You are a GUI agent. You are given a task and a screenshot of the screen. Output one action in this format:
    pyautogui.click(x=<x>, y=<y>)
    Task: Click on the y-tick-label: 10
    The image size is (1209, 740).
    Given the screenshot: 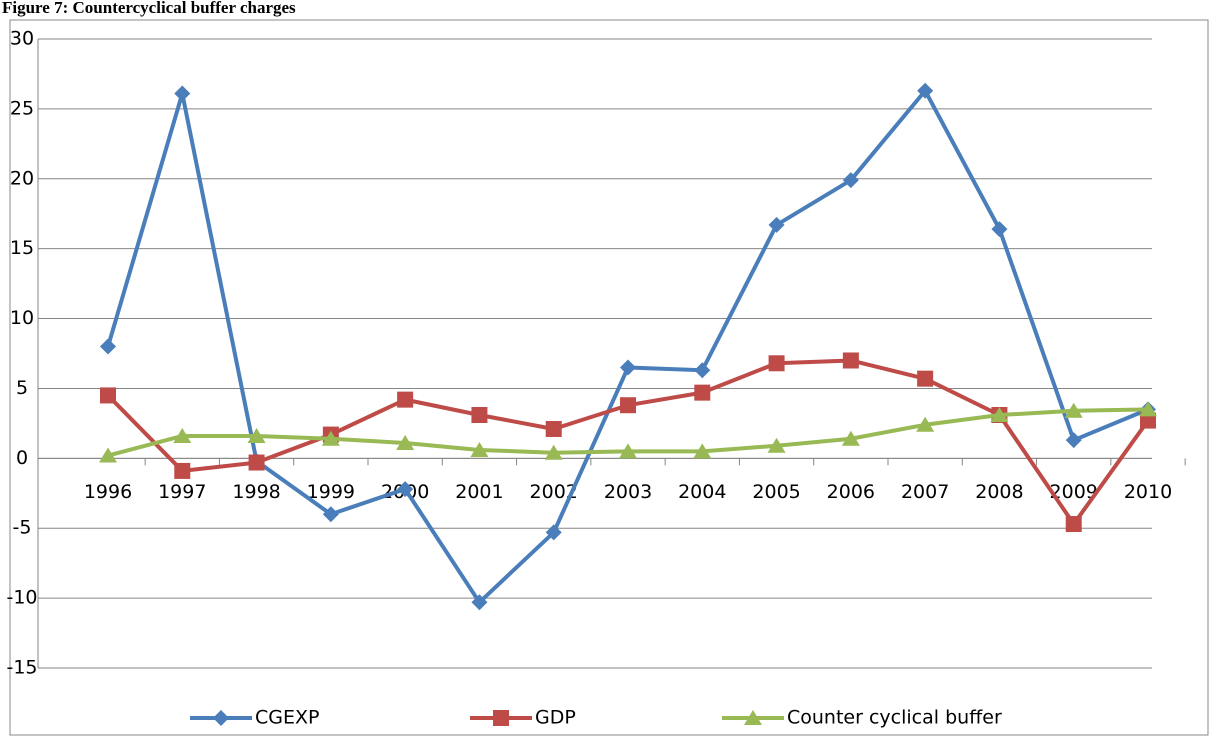 What is the action you would take?
    pyautogui.click(x=22, y=318)
    